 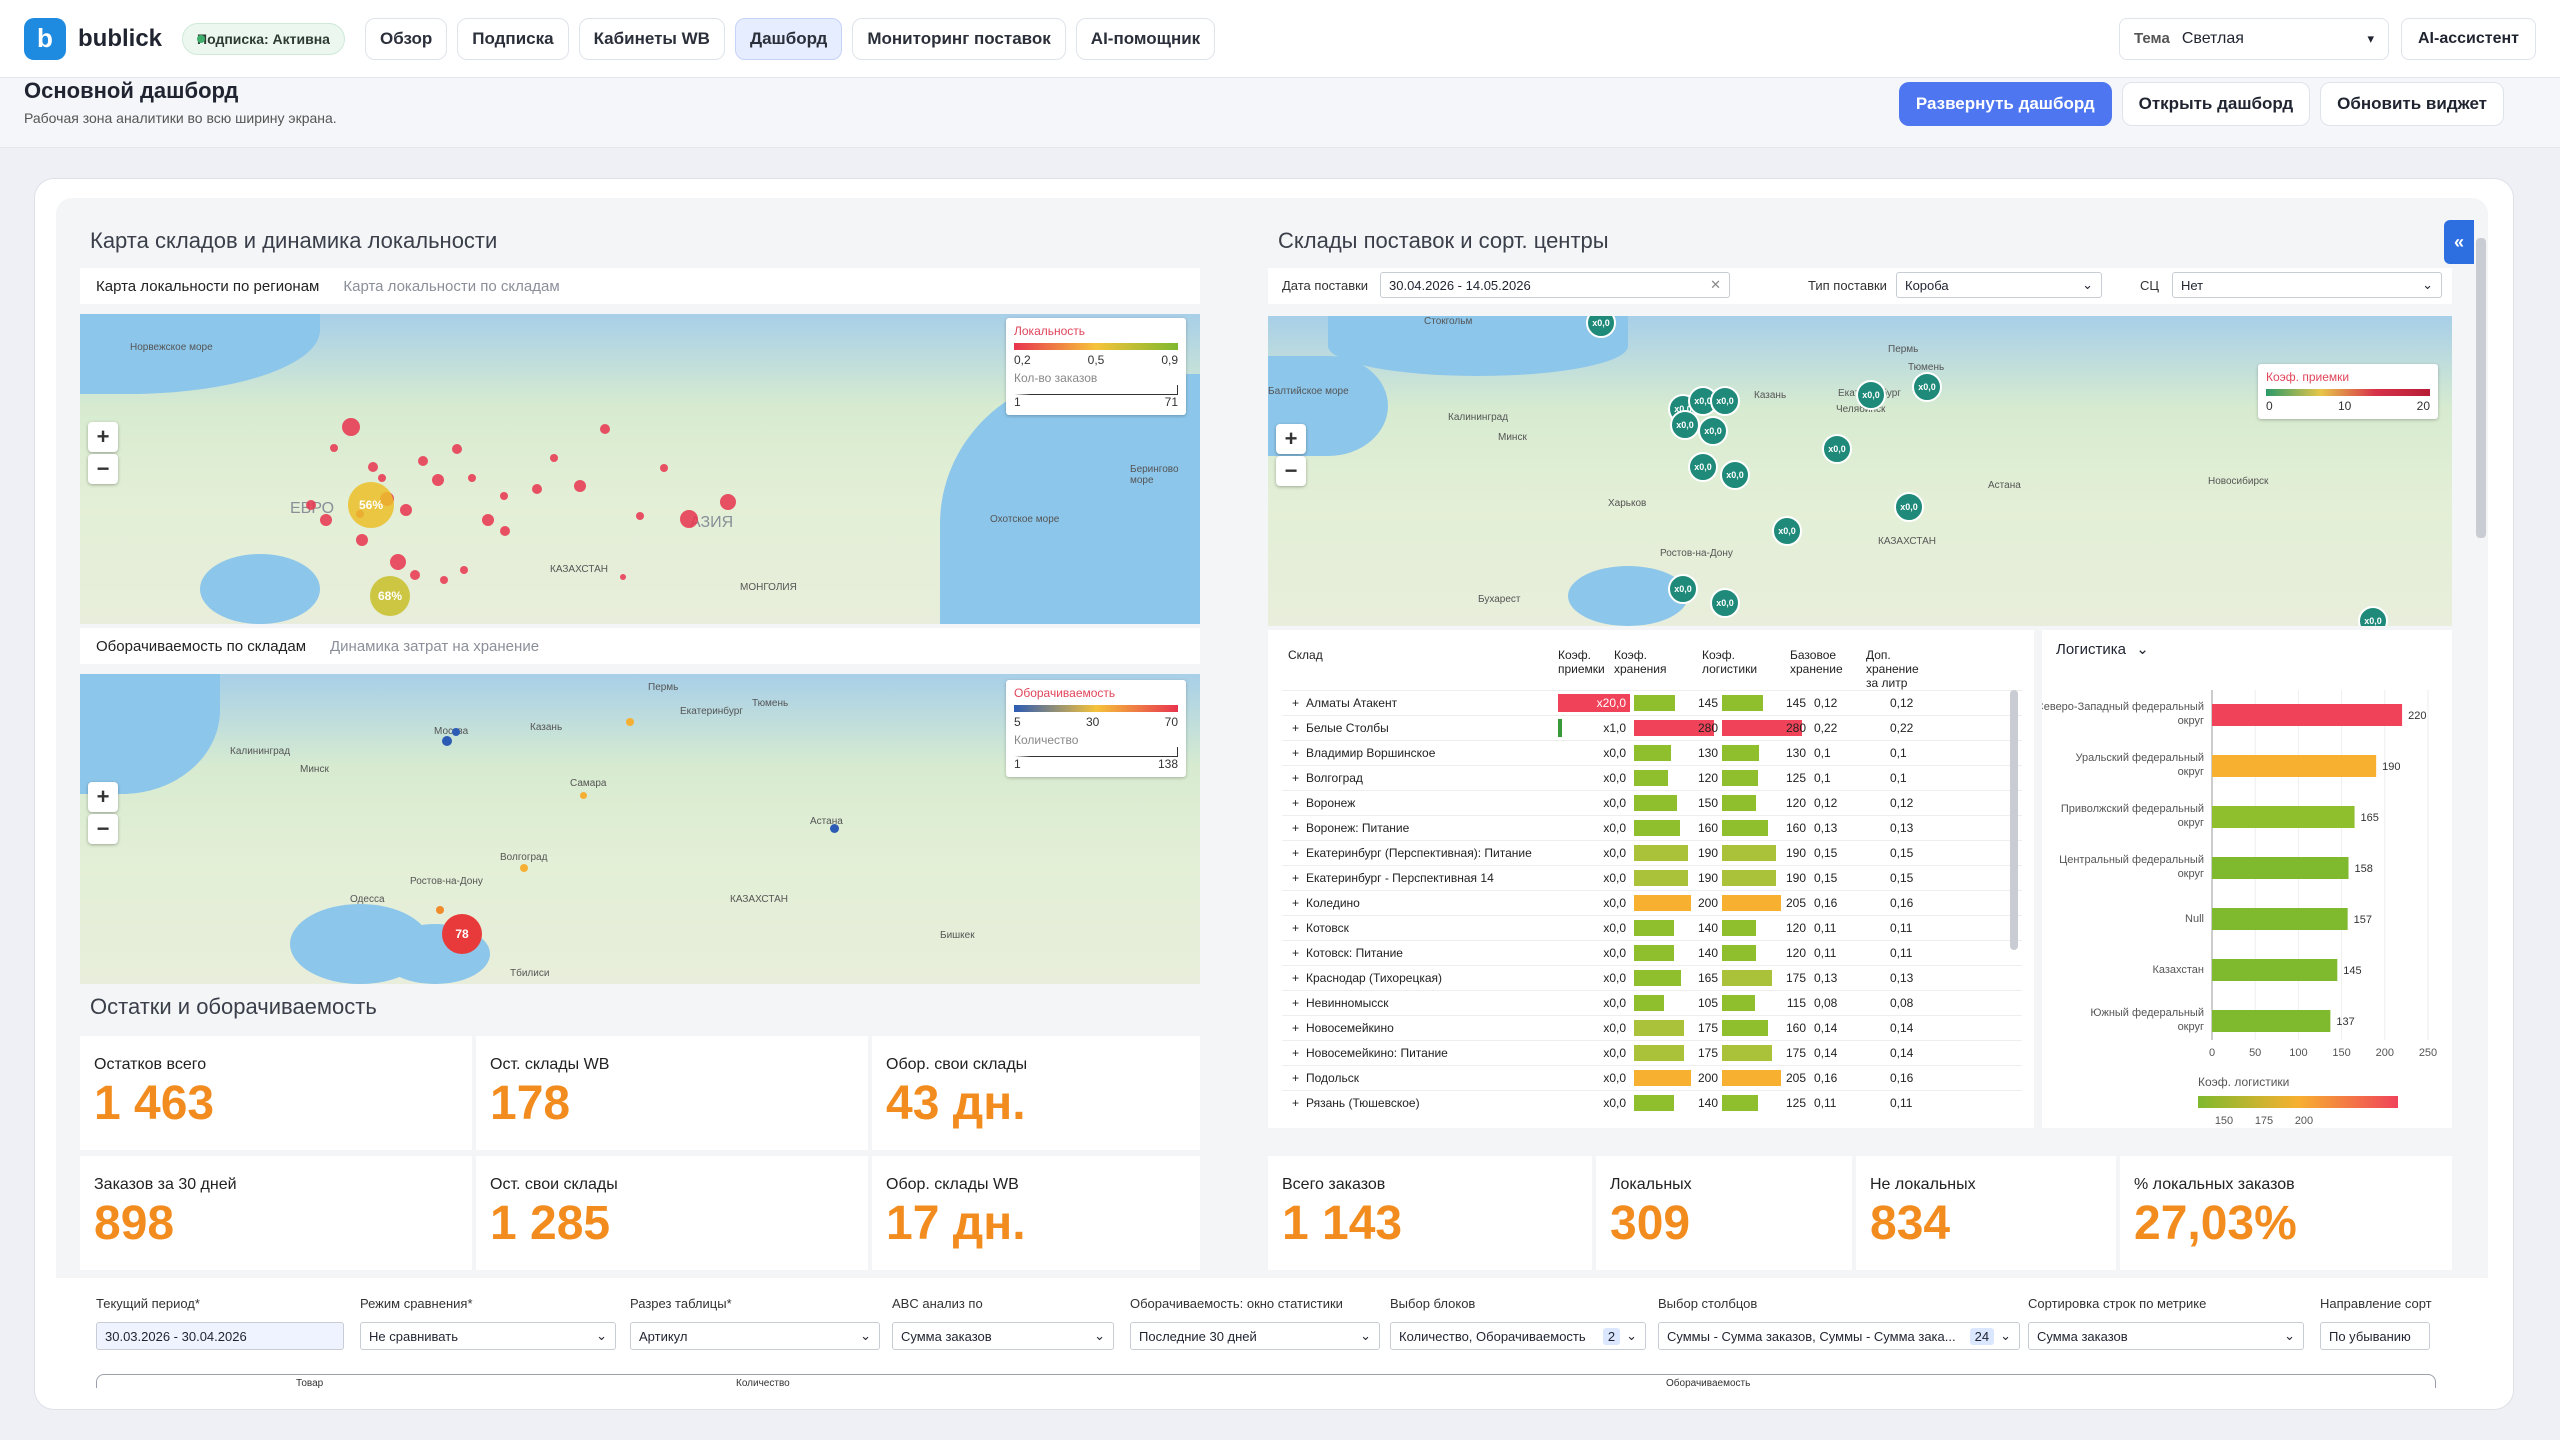 I want to click on filter-select: Артикул ⌄, so click(x=755, y=1336).